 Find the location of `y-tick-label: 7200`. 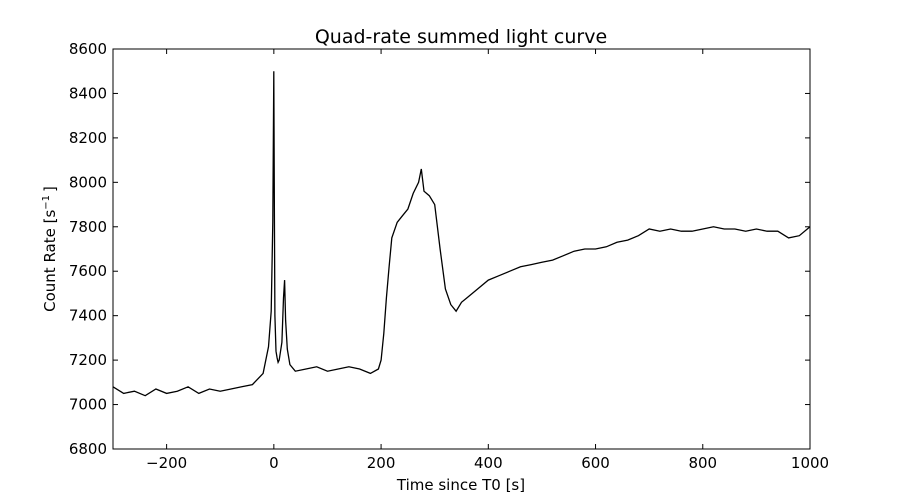

y-tick-label: 7200 is located at coordinates (88, 360).